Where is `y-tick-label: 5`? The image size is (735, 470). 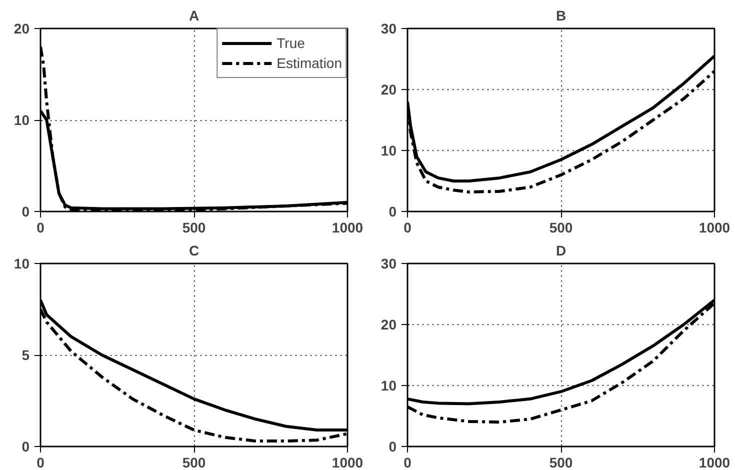
y-tick-label: 5 is located at coordinates (26, 355).